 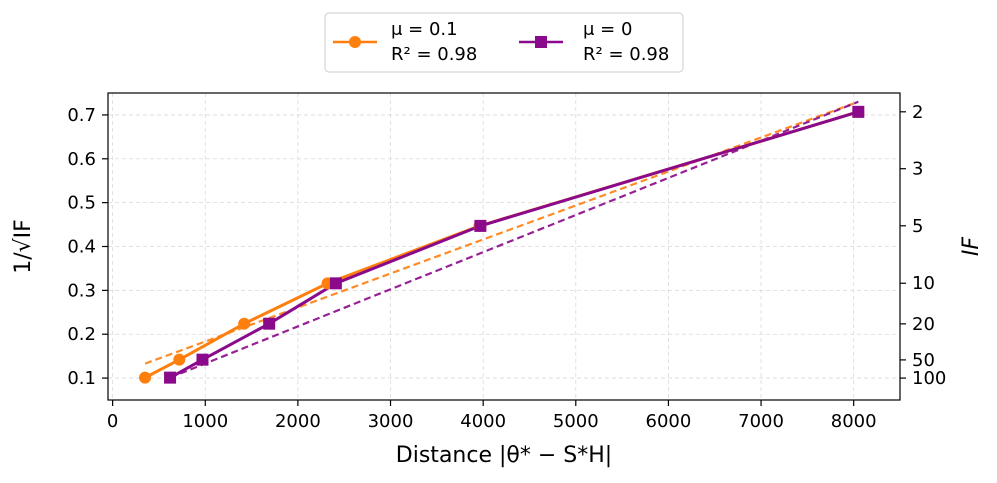 I want to click on y-axis-label-right: IF, so click(x=971, y=246).